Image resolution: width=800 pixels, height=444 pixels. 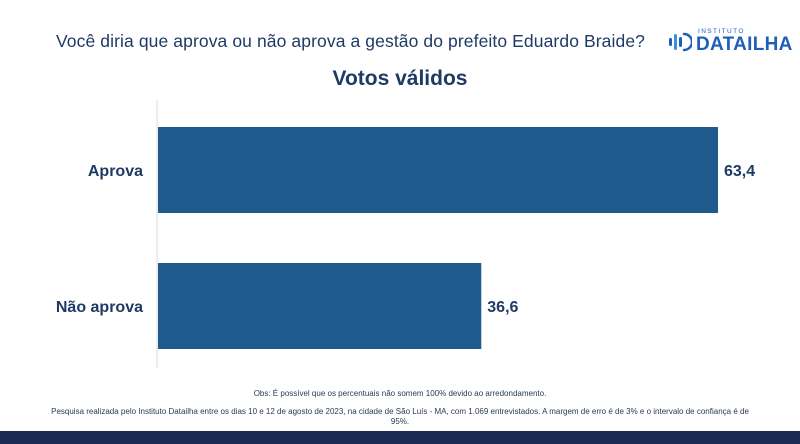 What do you see at coordinates (320, 306) in the screenshot?
I see `bar-nao-aprova` at bounding box center [320, 306].